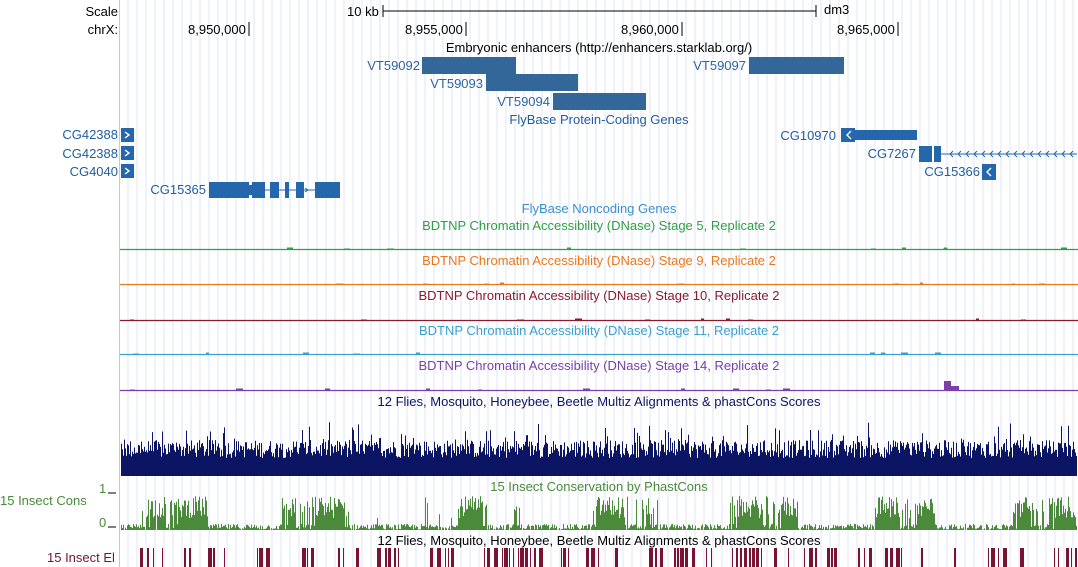 This screenshot has height=567, width=1078. I want to click on gene-label: CG15365, so click(178, 189).